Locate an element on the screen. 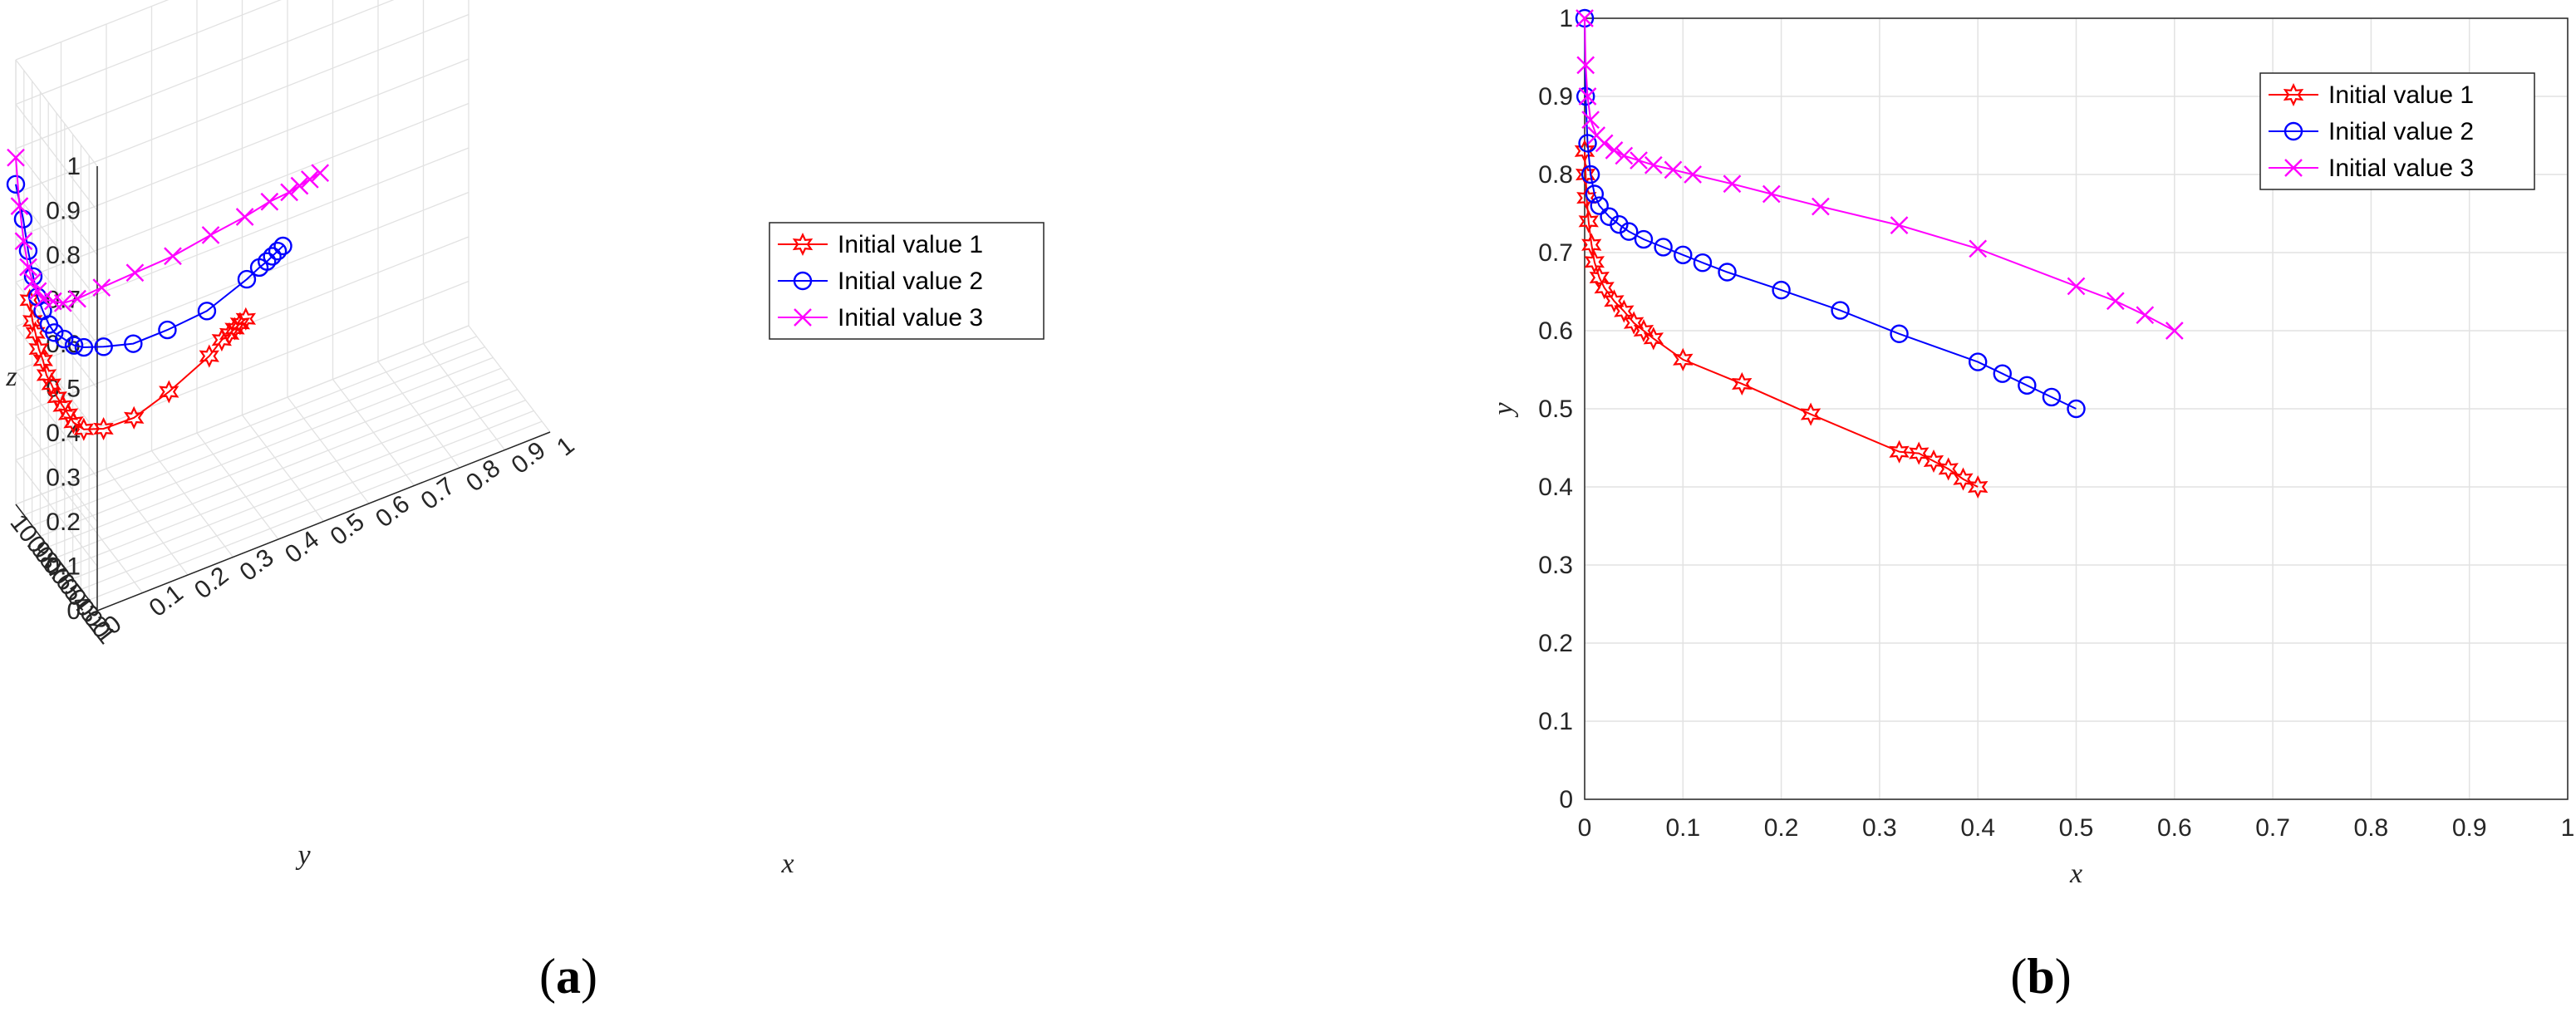 This screenshot has height=1017, width=2576. z-axis-label: z is located at coordinates (11, 377).